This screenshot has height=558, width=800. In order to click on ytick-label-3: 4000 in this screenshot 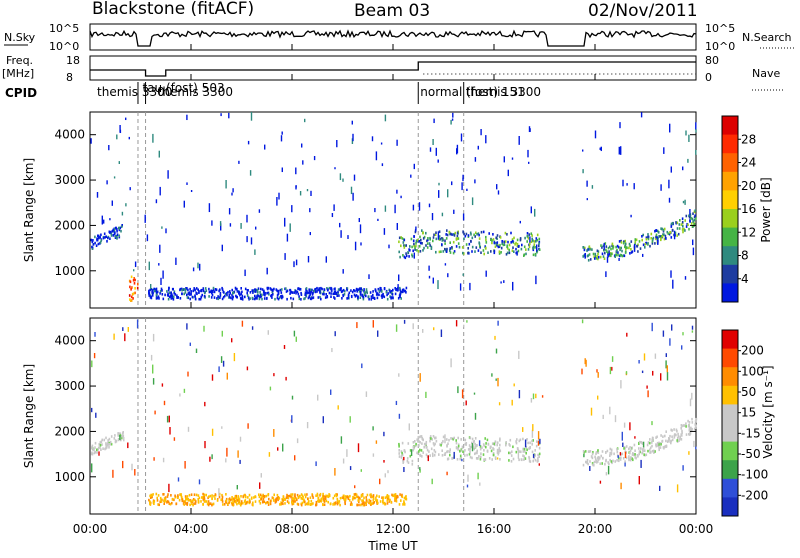, I will do `click(69, 135)`.